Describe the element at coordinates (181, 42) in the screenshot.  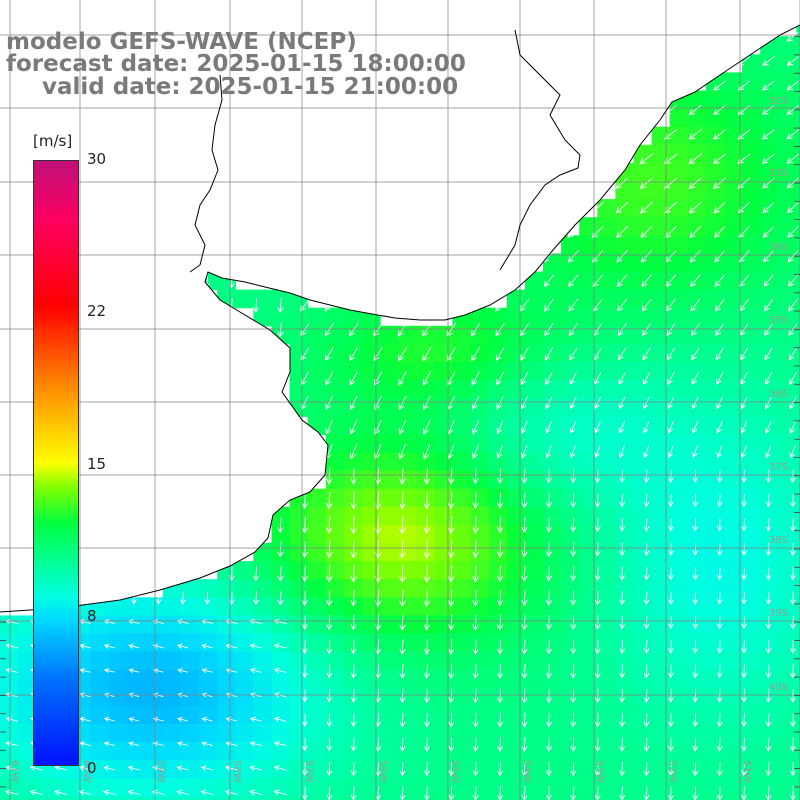
I see `model-title: modelo GEFS-WAVE (NCEP)` at that location.